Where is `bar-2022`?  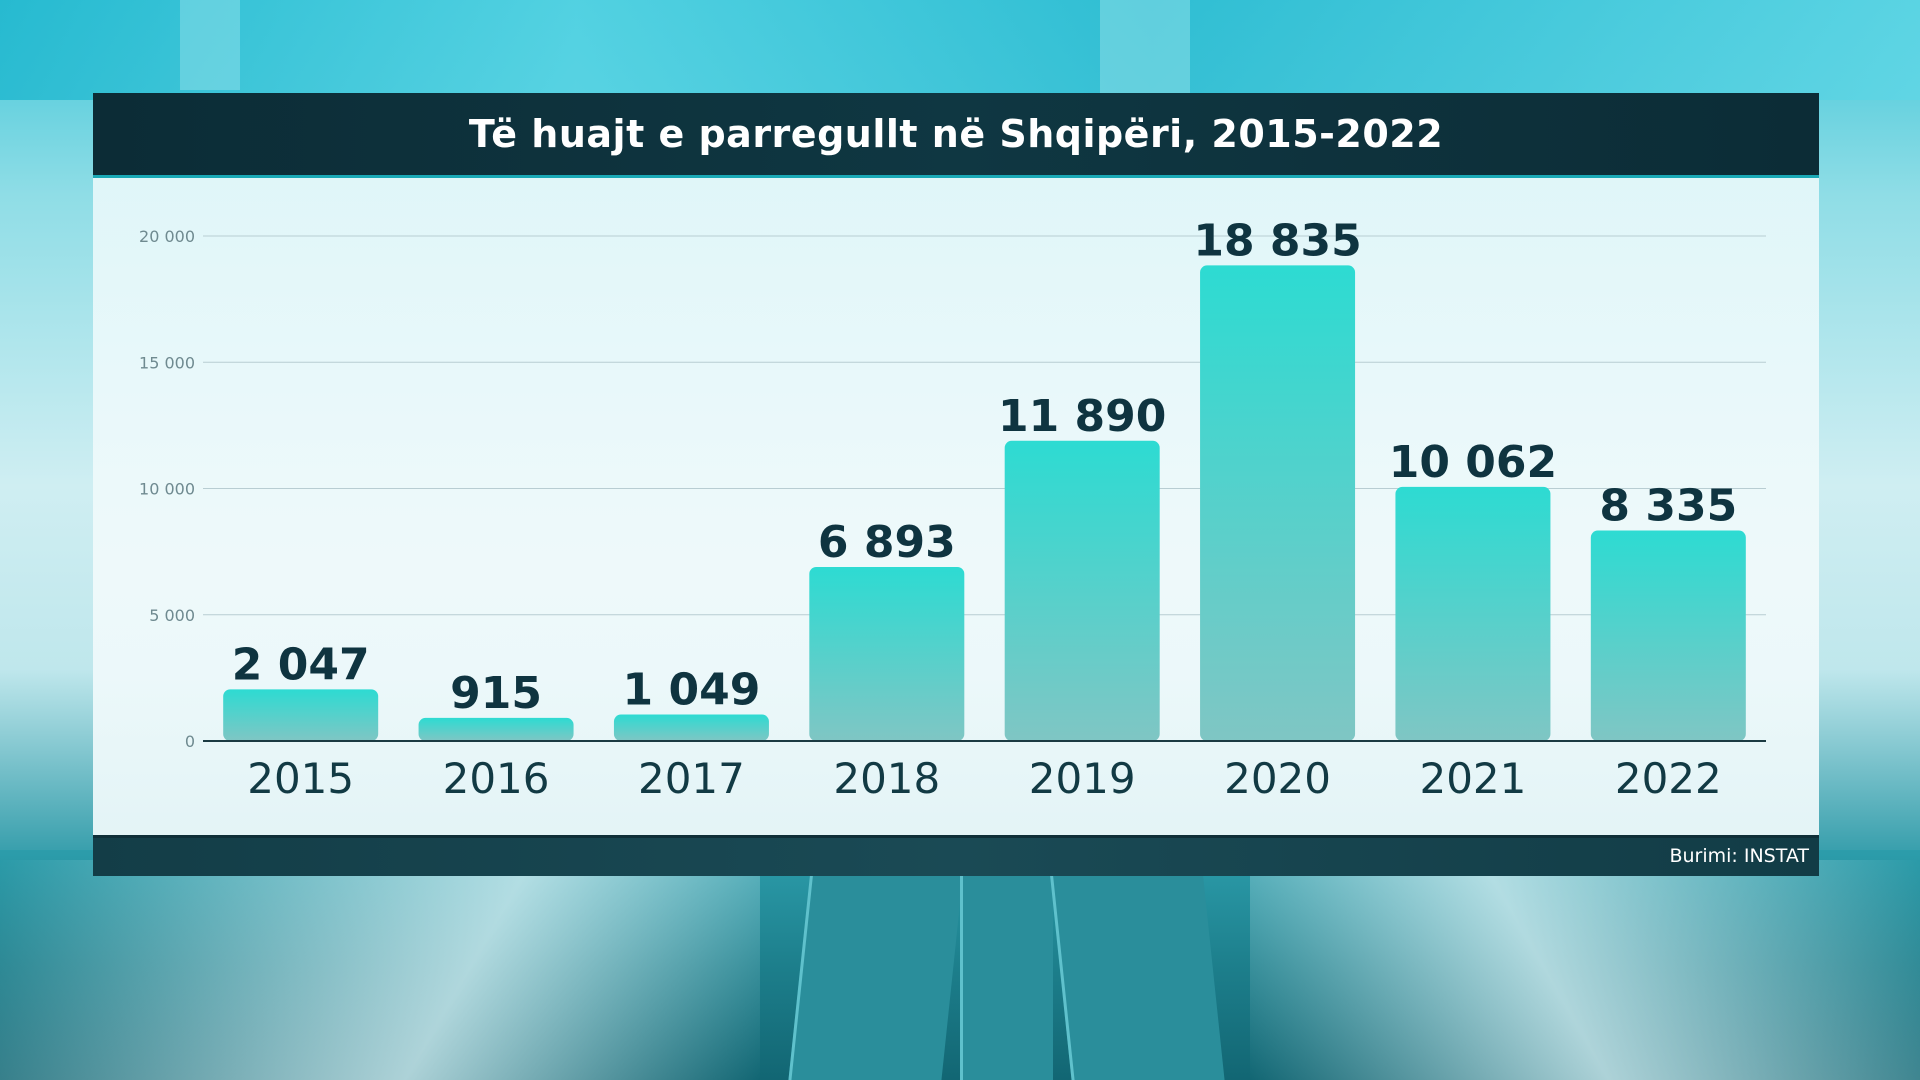 bar-2022 is located at coordinates (1668, 635).